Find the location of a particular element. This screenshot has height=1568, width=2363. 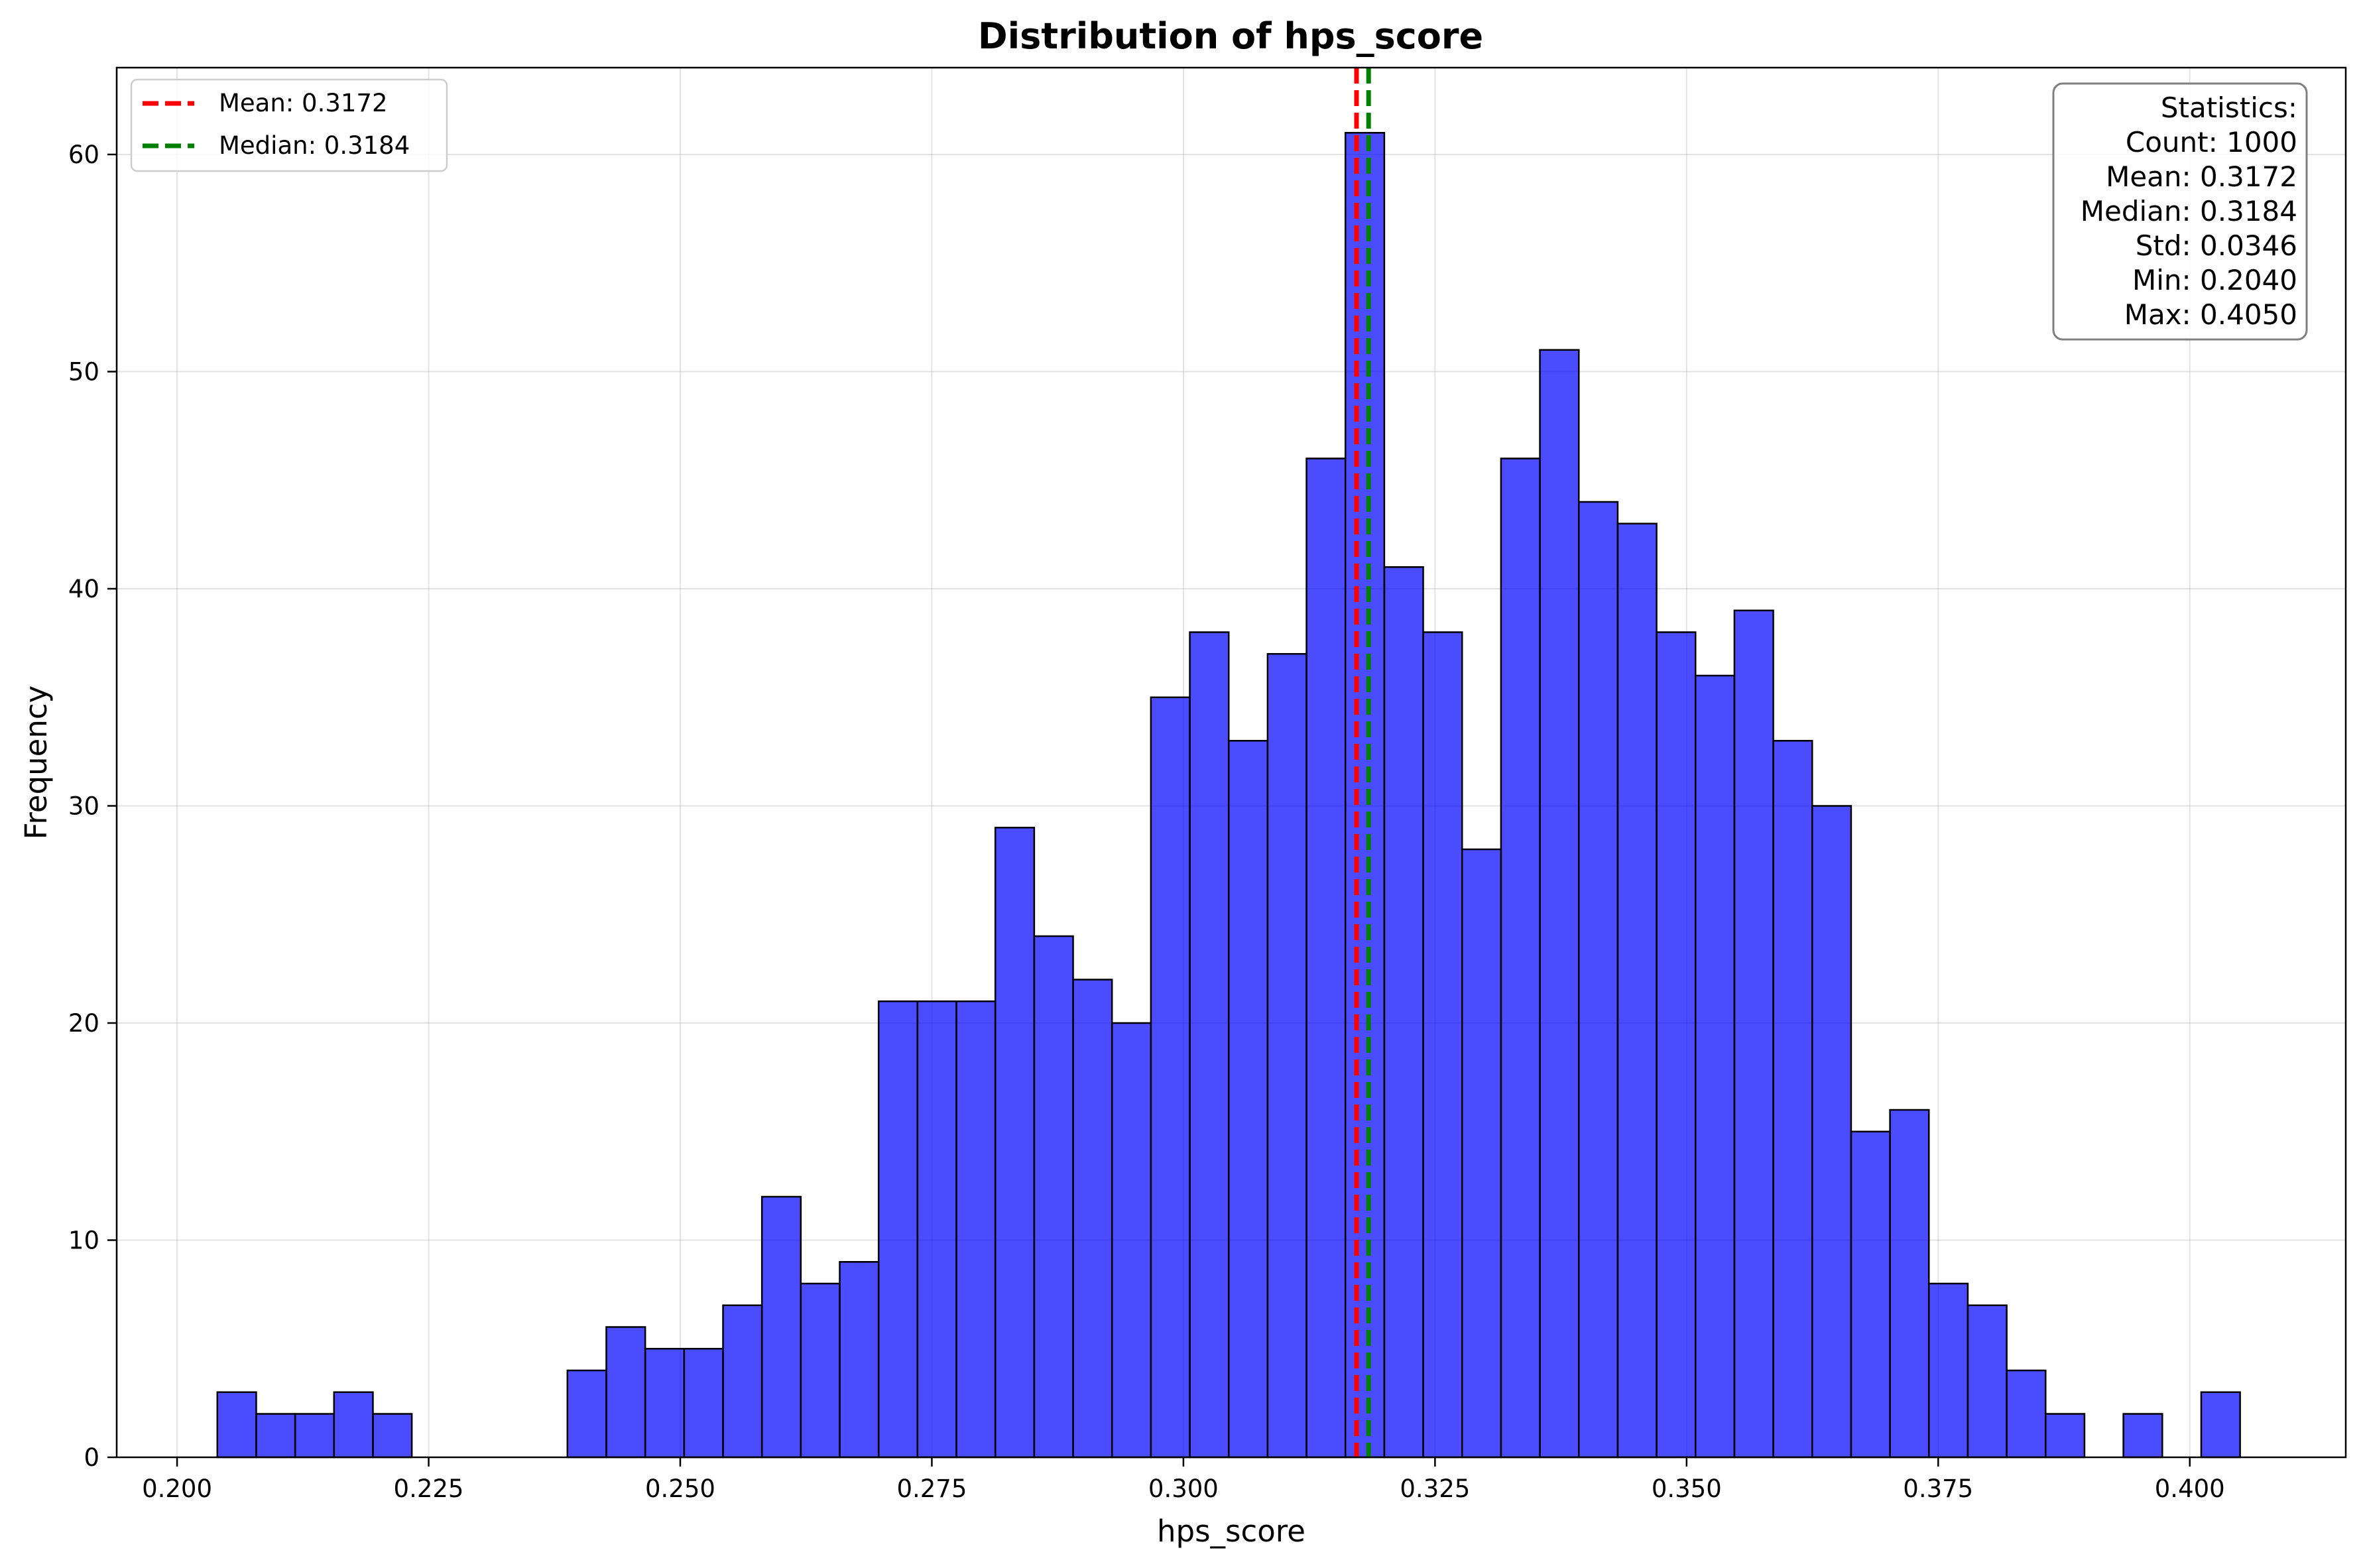

legend-frame is located at coordinates (289, 125).